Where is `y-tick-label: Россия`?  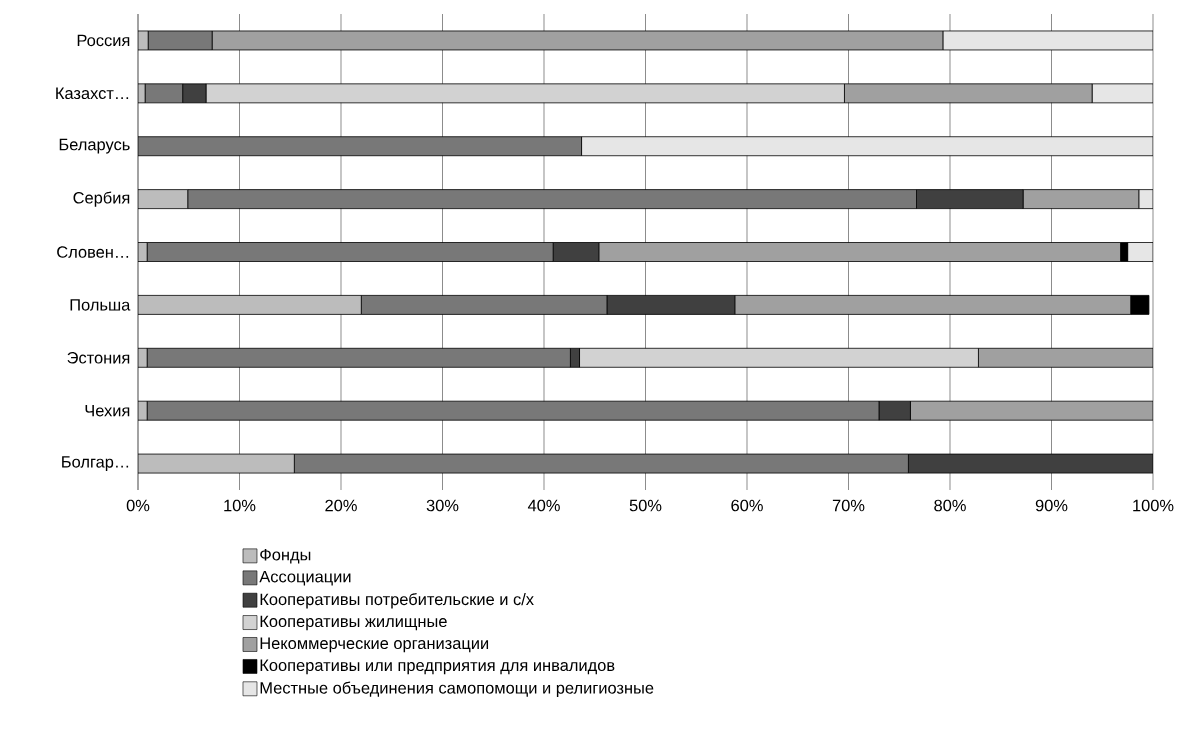 y-tick-label: Россия is located at coordinates (103, 40).